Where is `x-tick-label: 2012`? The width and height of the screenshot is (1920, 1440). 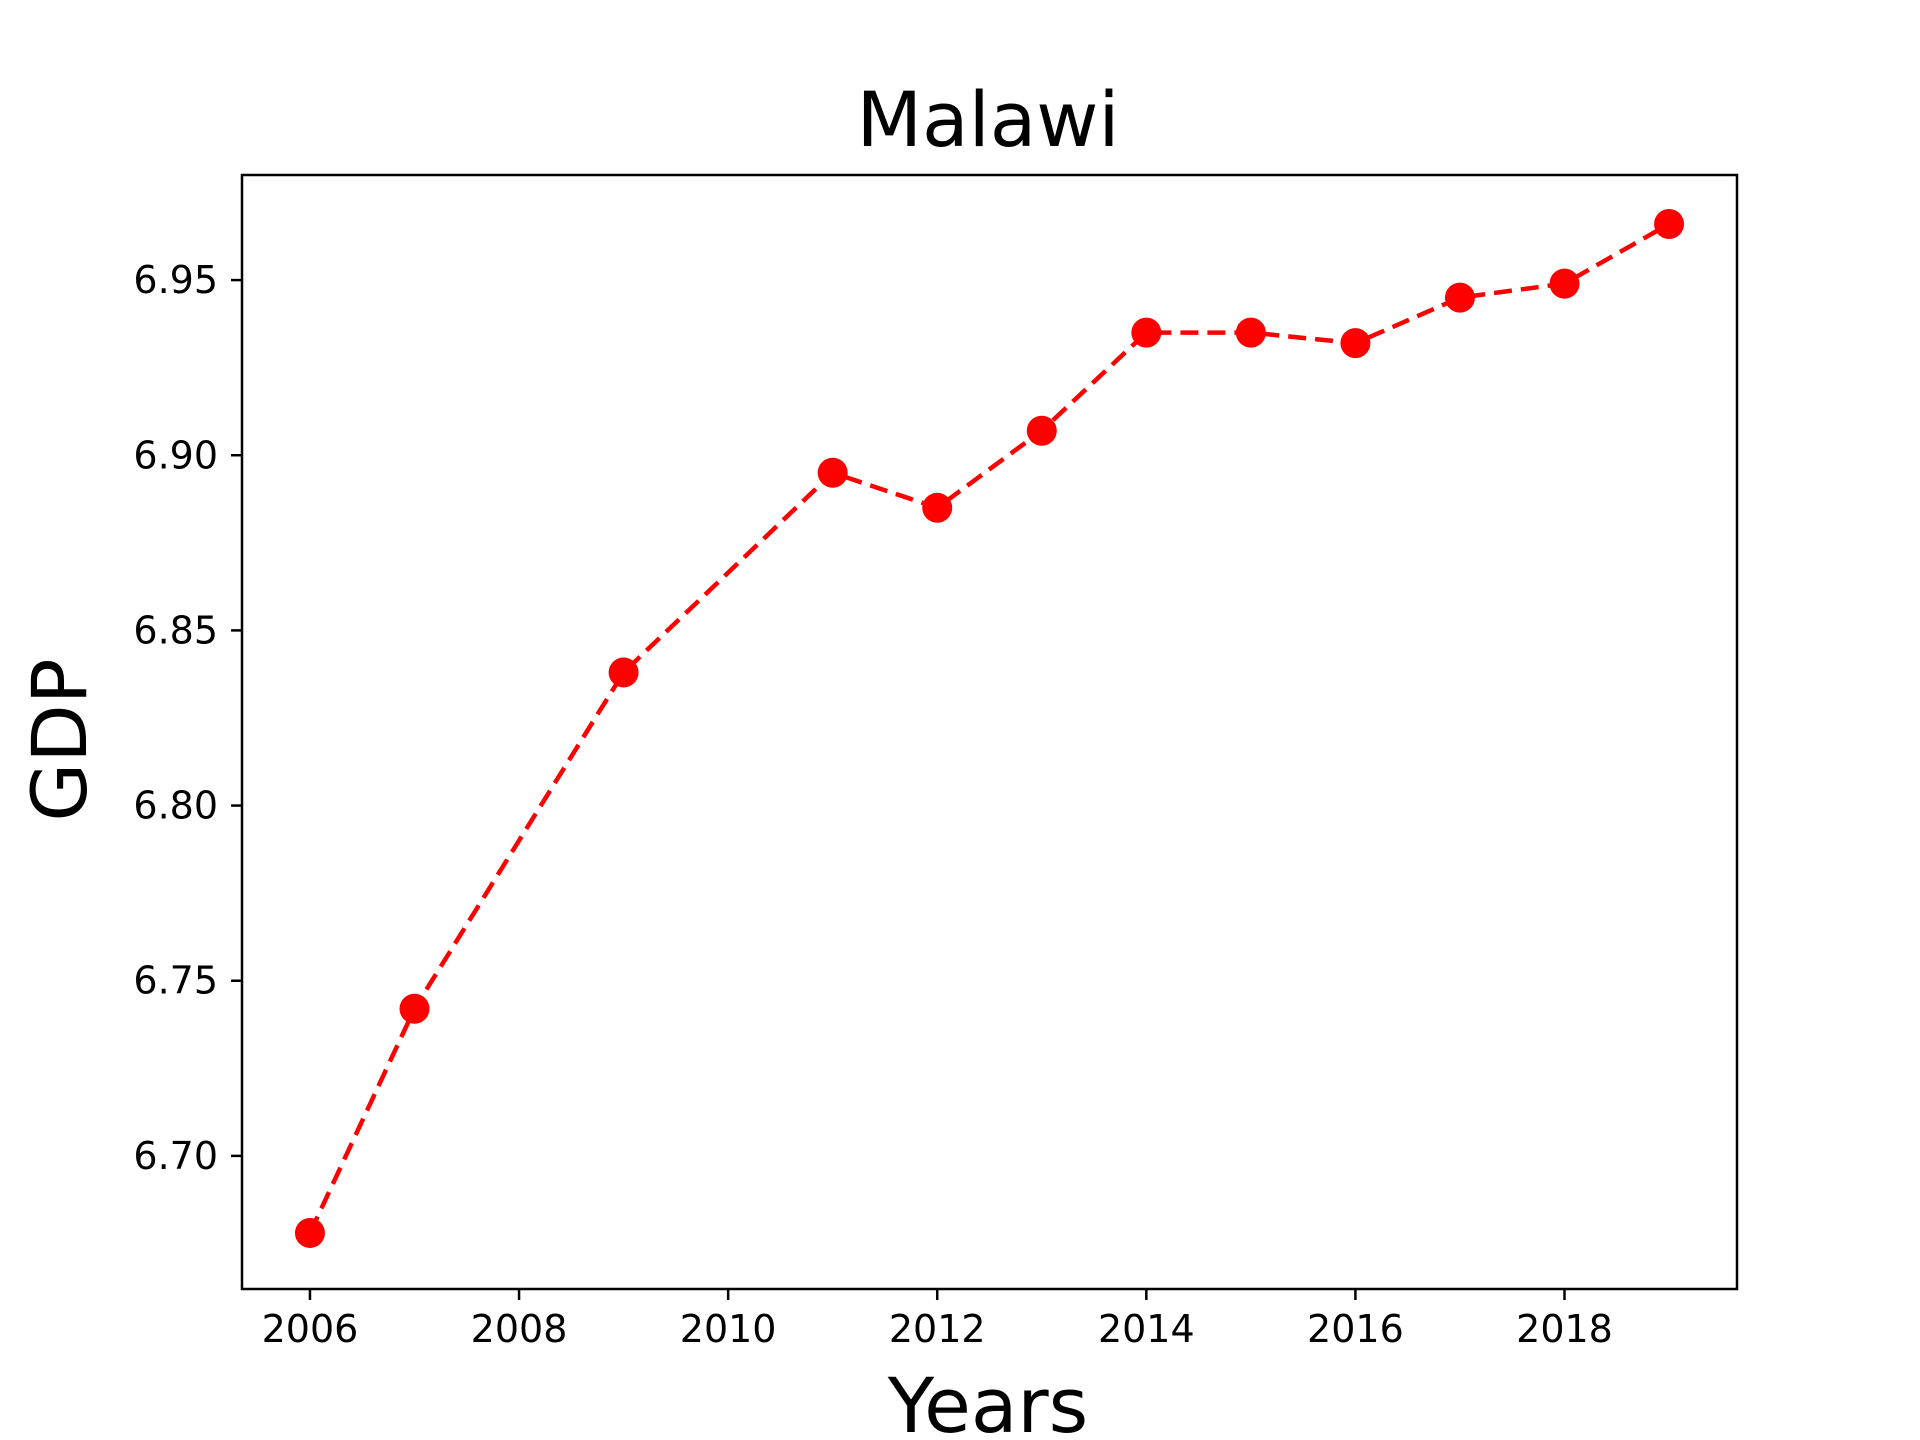
x-tick-label: 2012 is located at coordinates (937, 1329).